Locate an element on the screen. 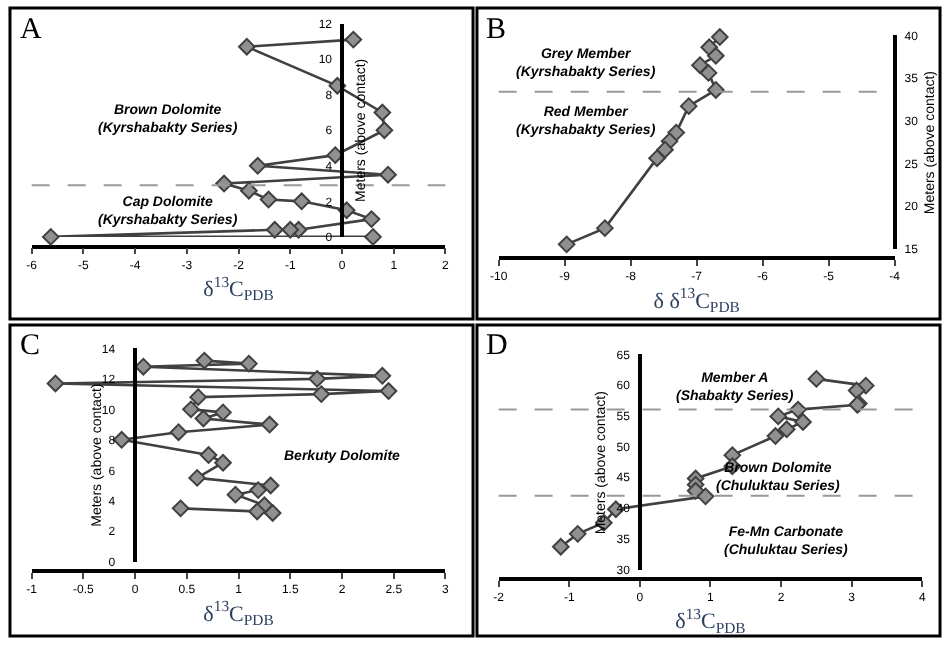 Image resolution: width=948 pixels, height=646 pixels. x-axis-title: δ δ$^{13}$C$_{PDB}$ is located at coordinates (696, 300).